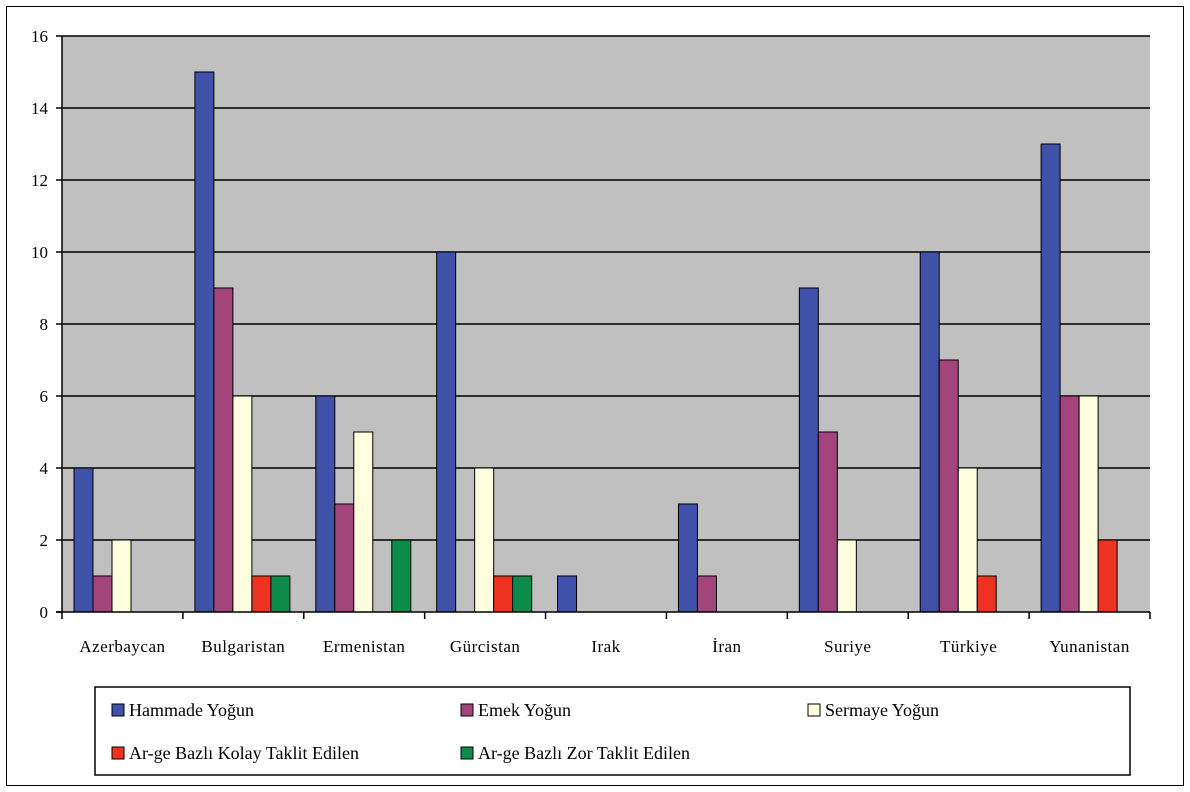  Describe the element at coordinates (44, 540) in the screenshot. I see `y-tick-label: 2` at that location.